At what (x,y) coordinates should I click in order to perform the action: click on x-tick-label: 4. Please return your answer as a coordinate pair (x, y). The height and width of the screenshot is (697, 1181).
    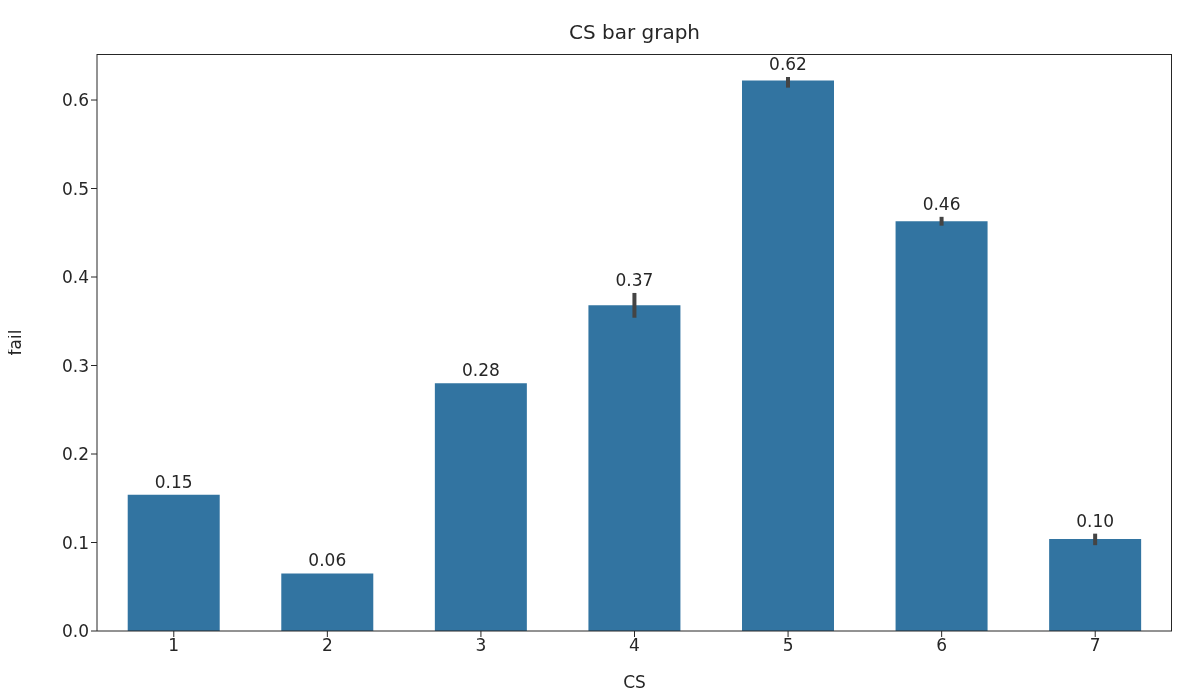
    Looking at the image, I should click on (634, 645).